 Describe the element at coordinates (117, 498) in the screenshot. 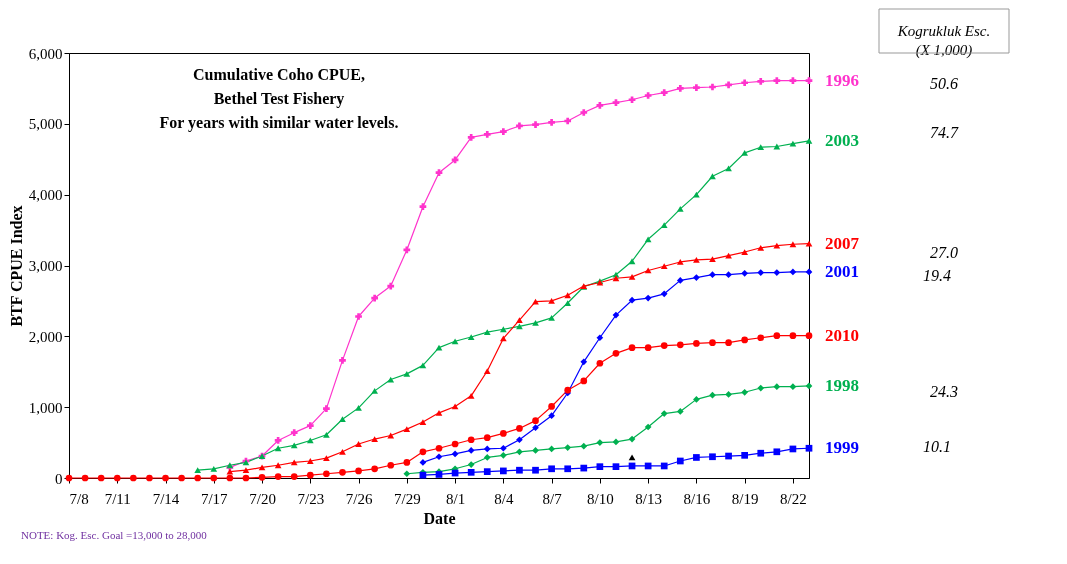

I see `x-tick-label: 7/11` at that location.